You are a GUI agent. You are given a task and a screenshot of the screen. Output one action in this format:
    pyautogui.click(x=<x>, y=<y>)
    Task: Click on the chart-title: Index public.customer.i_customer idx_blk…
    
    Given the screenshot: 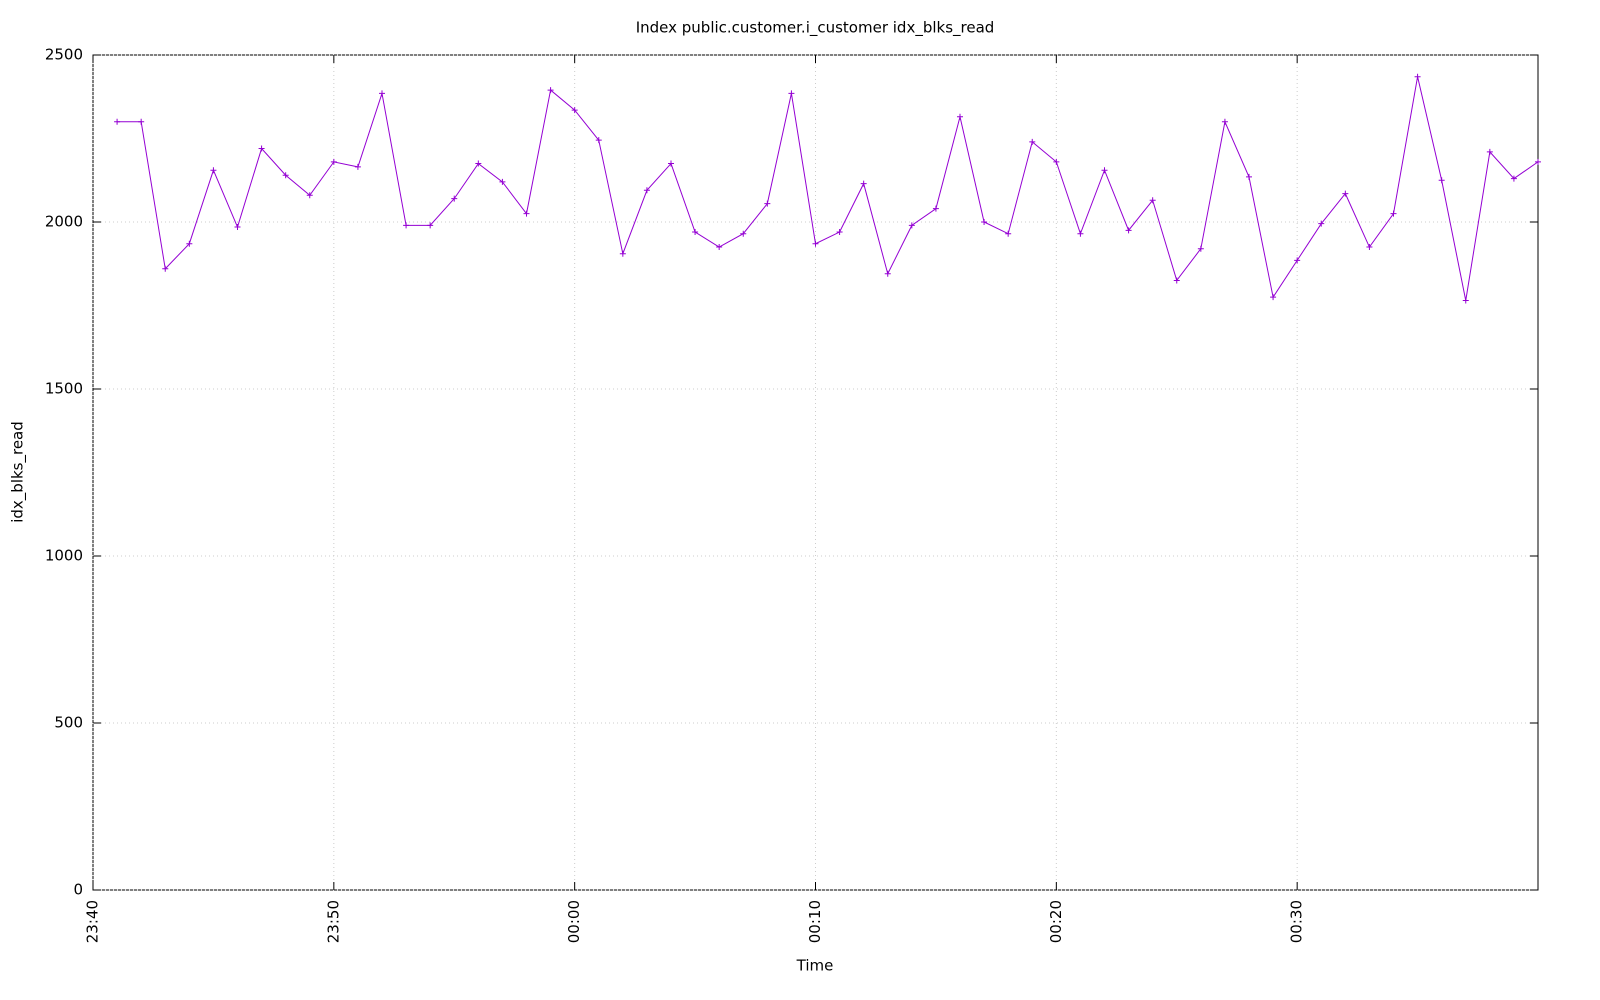 What is the action you would take?
    pyautogui.click(x=815, y=28)
    